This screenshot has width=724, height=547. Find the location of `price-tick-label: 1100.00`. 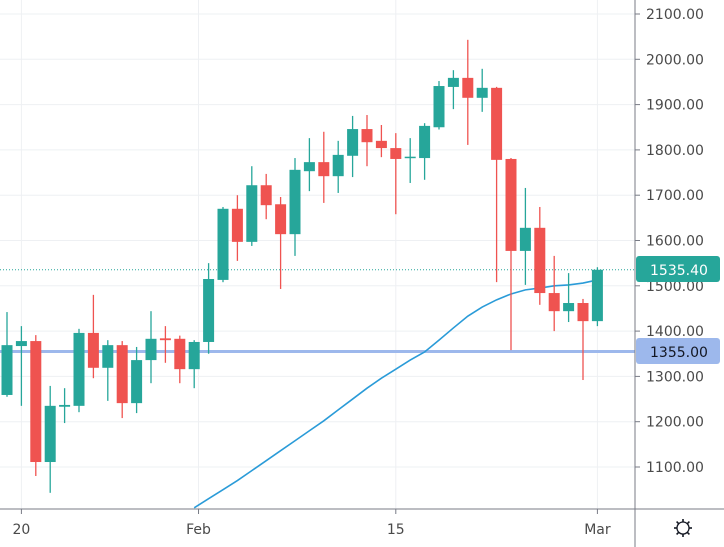

price-tick-label: 1100.00 is located at coordinates (675, 468).